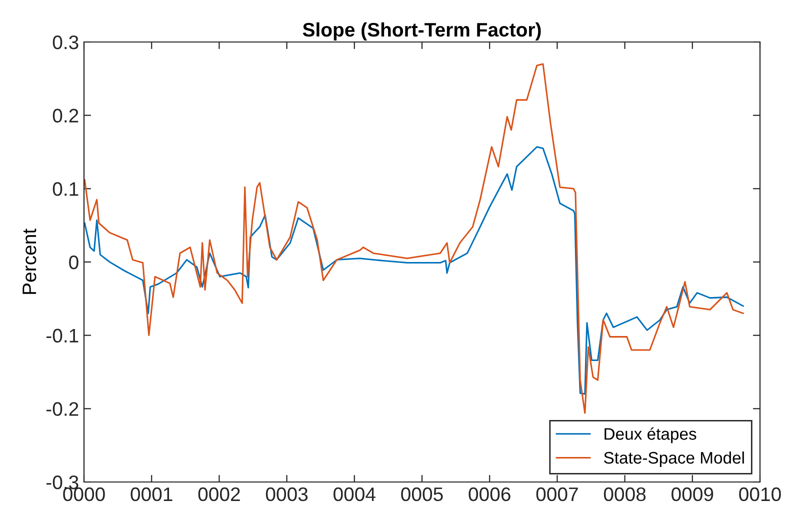 The image size is (790, 513). What do you see at coordinates (62, 482) in the screenshot?
I see `y-tick-label: -0.3` at bounding box center [62, 482].